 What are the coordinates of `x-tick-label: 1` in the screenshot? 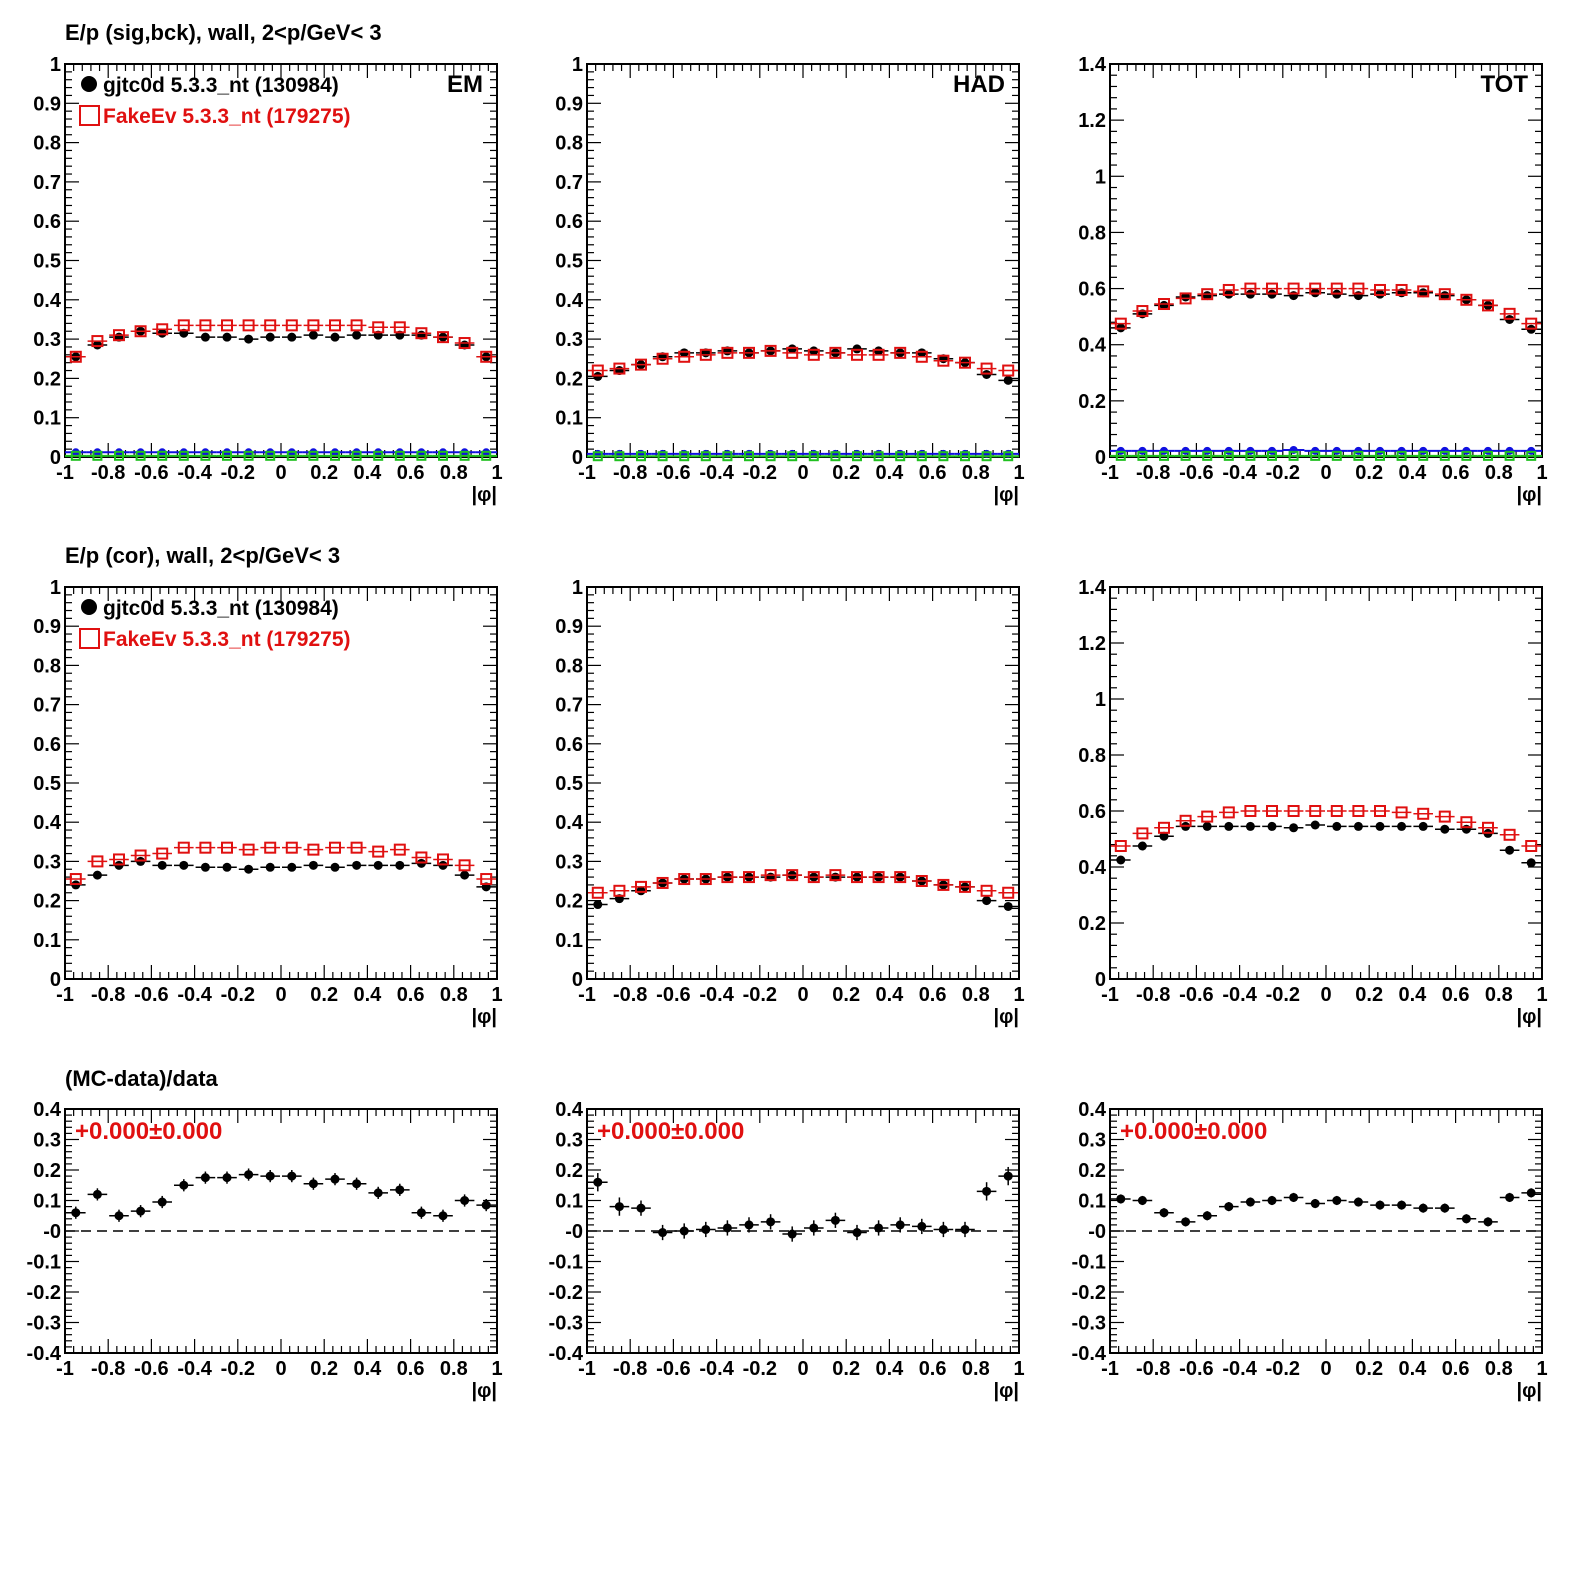 It's located at (496, 995).